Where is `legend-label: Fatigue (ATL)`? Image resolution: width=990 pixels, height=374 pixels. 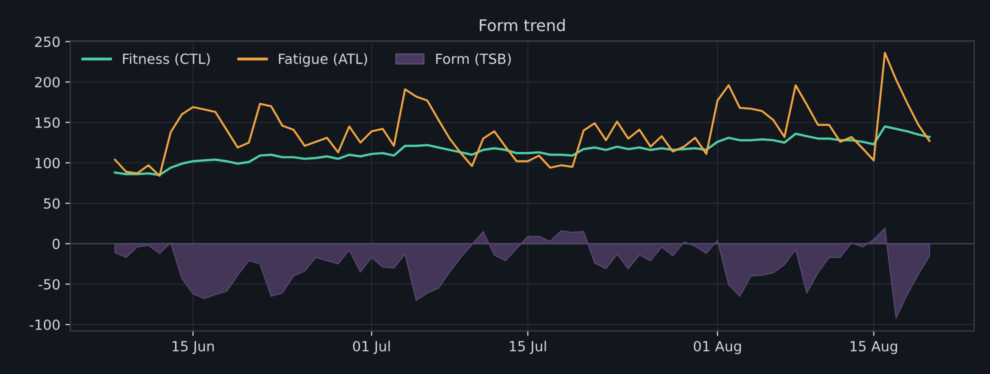
legend-label: Fatigue (ATL) is located at coordinates (323, 60).